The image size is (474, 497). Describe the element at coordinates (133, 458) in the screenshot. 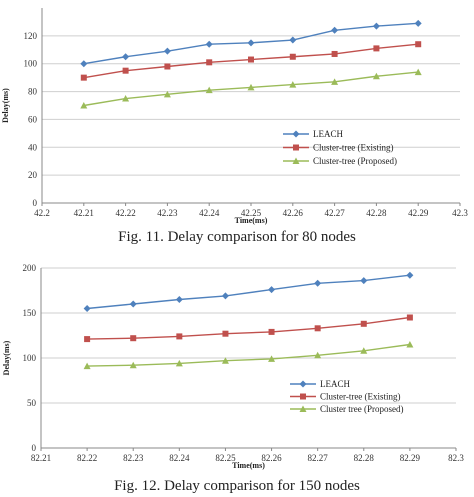

I see `x-tick-label: 82.23` at that location.